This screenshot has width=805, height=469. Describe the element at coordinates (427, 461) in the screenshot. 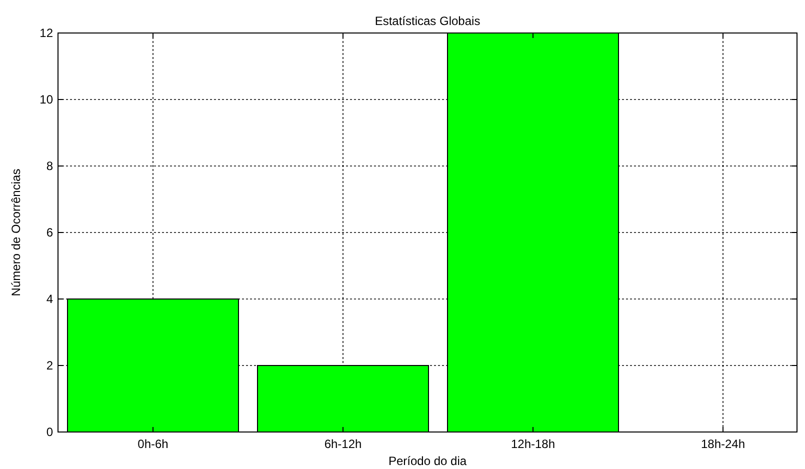

I see `x-axis-title: Período do dia` at that location.